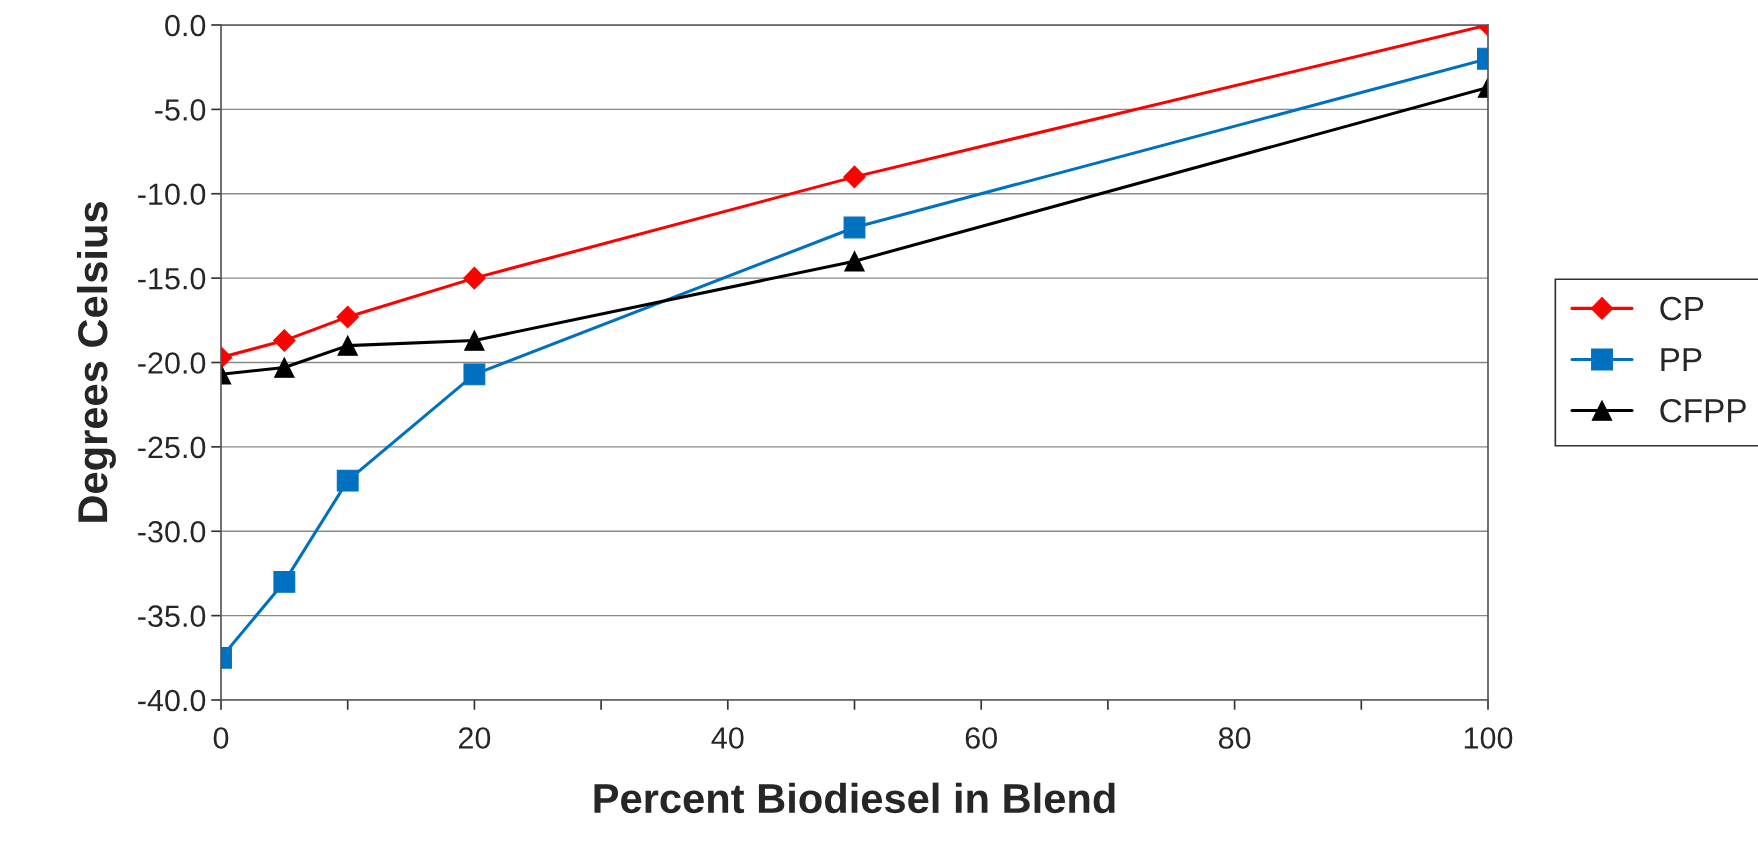 This screenshot has width=1758, height=863. What do you see at coordinates (172, 700) in the screenshot?
I see `y-tick-label: -40.0` at bounding box center [172, 700].